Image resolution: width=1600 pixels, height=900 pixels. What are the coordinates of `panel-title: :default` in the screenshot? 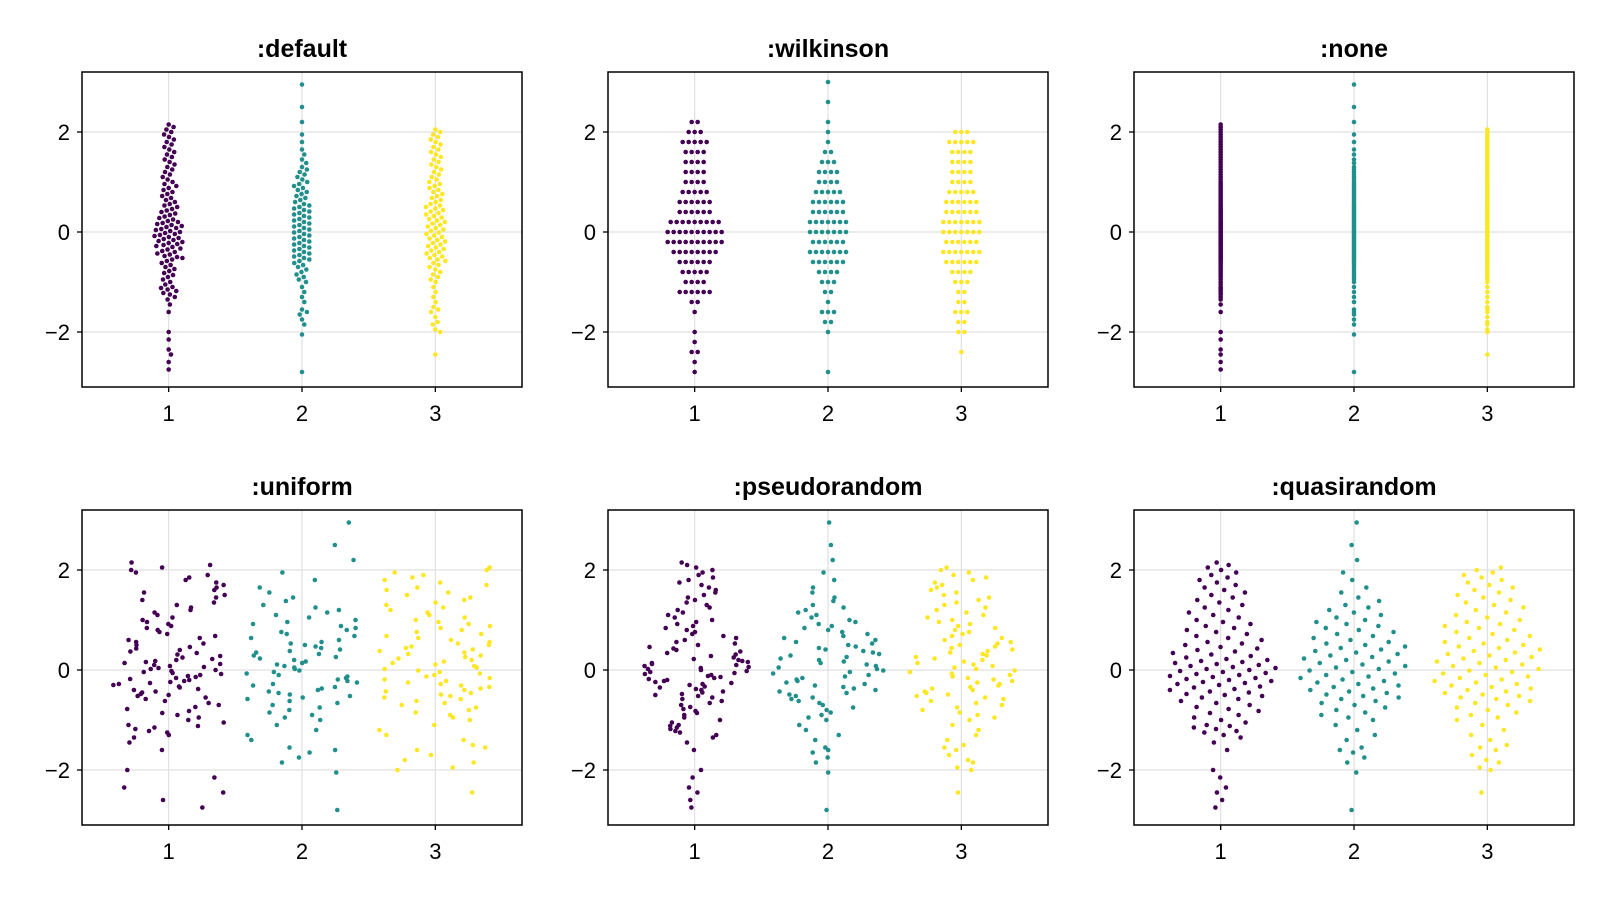 It's located at (302, 49).